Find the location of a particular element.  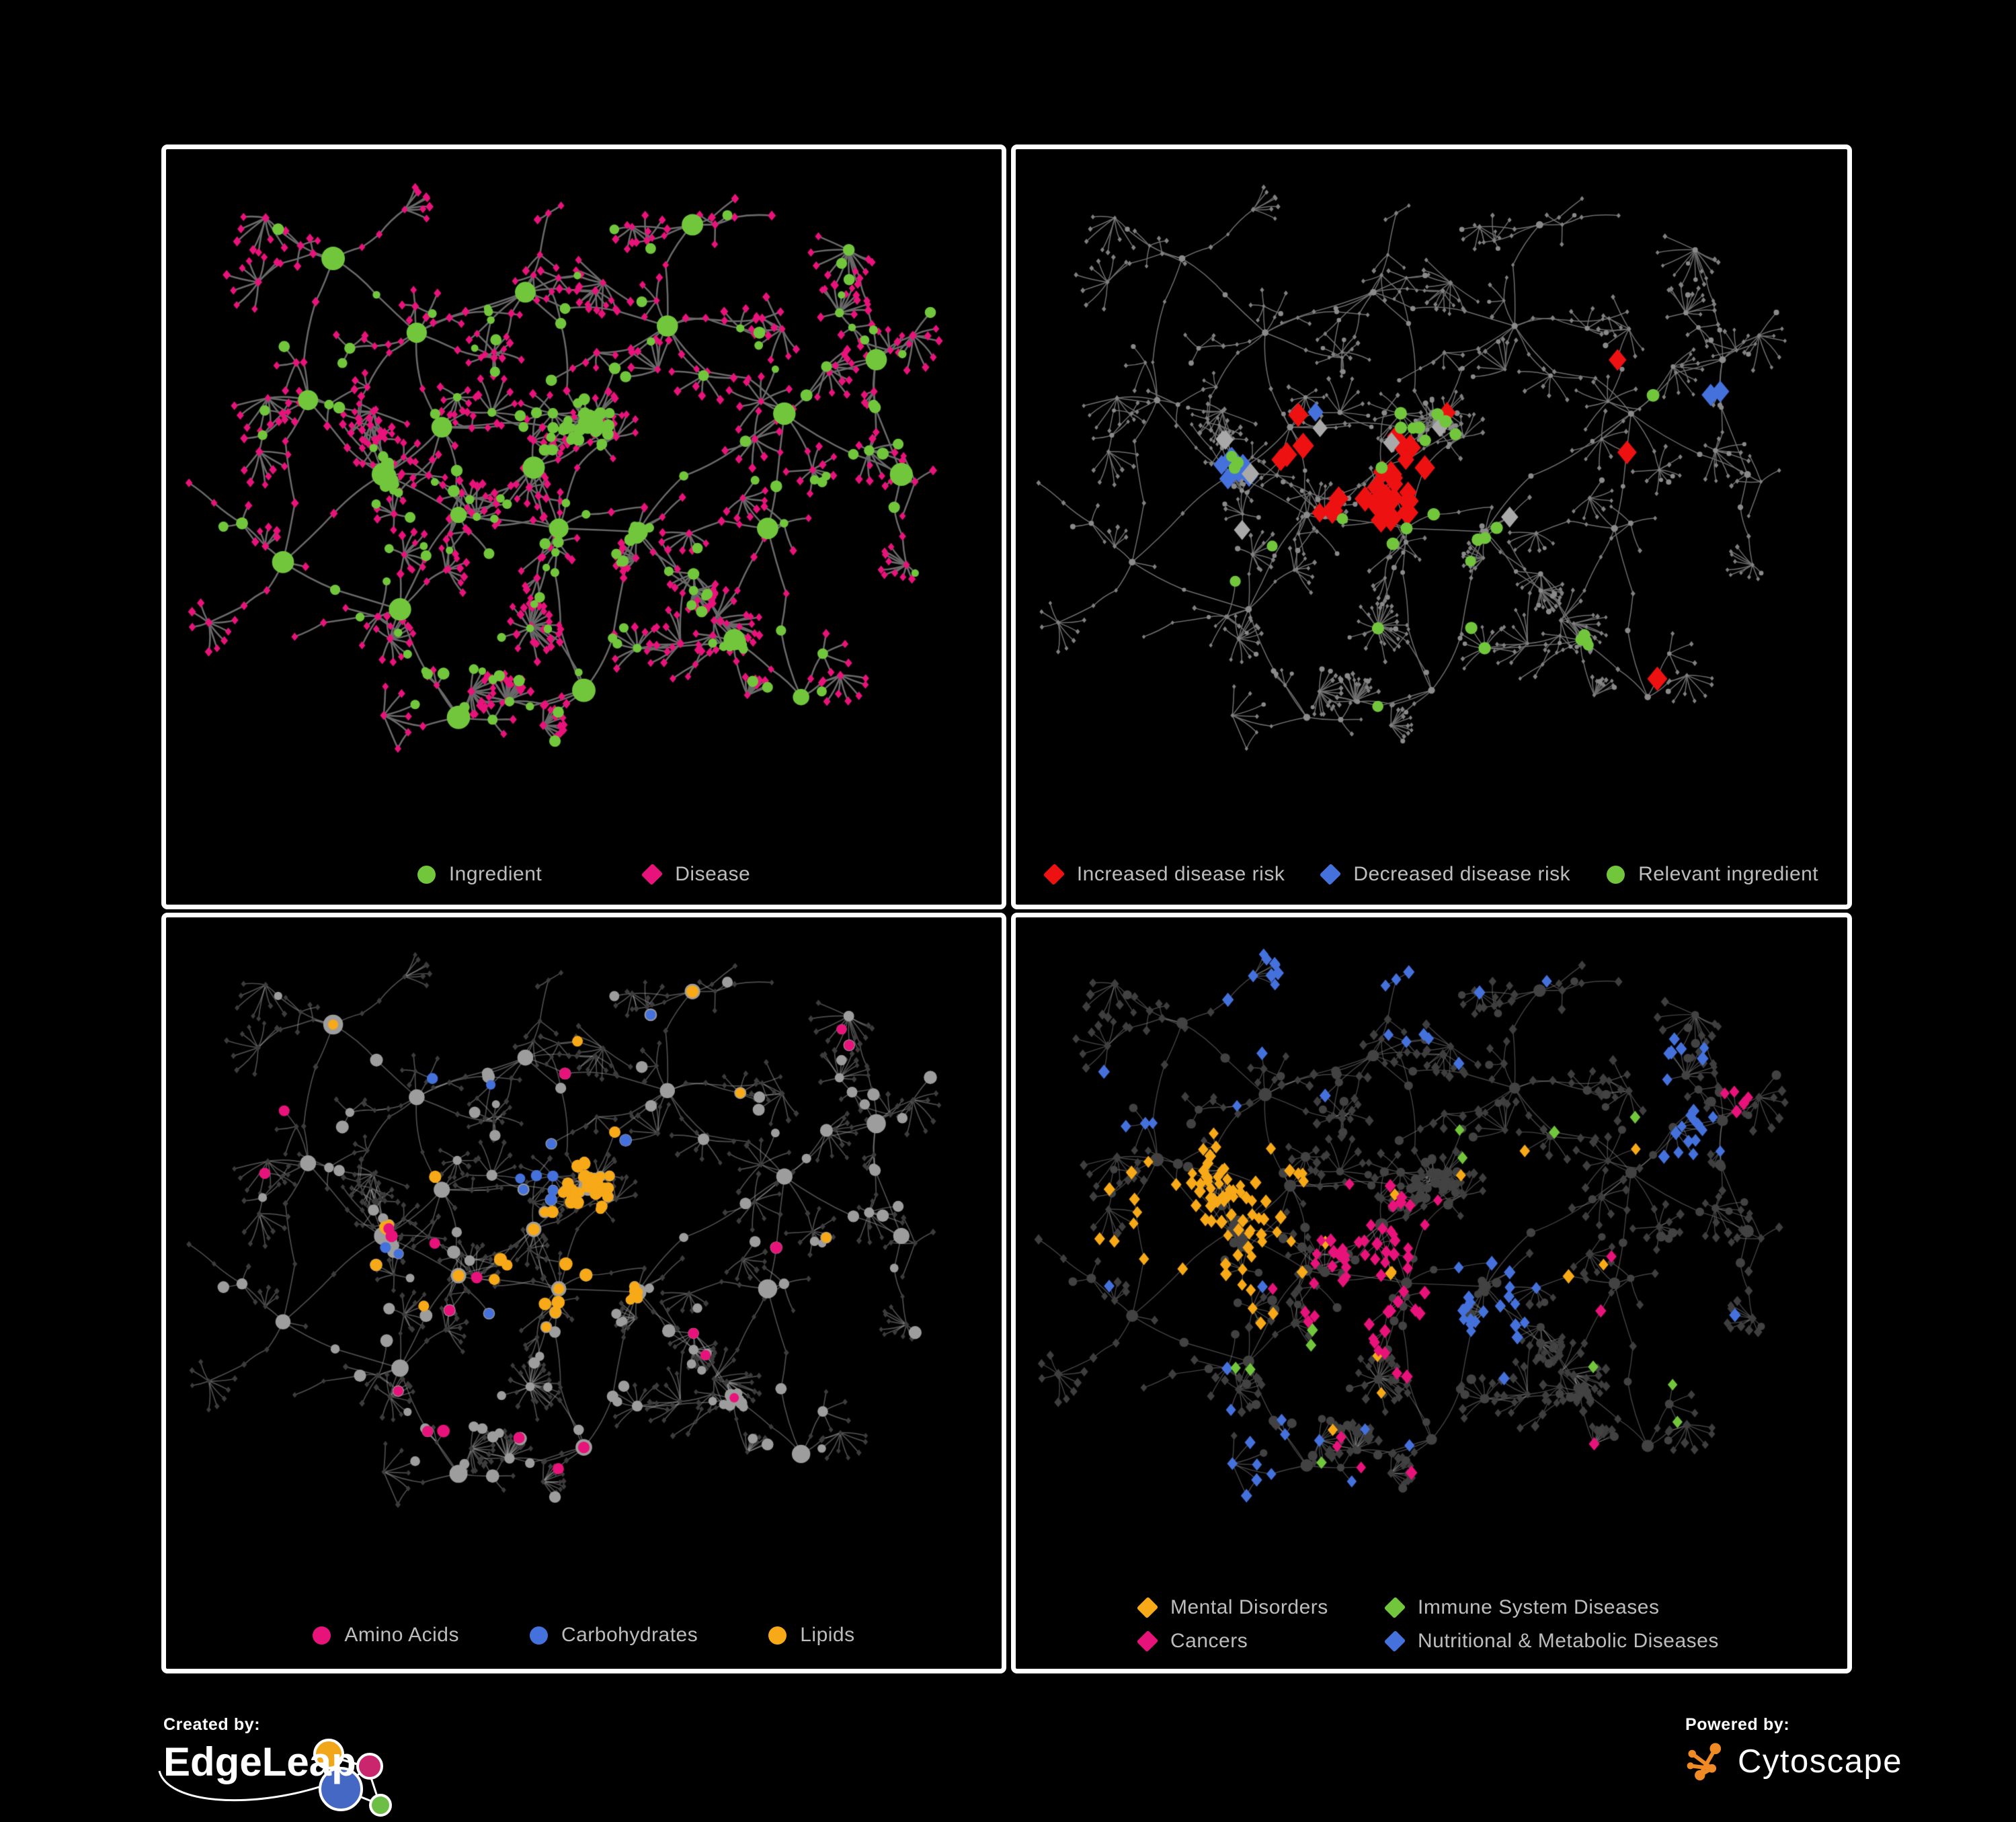

created-by-label: Created by: is located at coordinates (212, 1725).